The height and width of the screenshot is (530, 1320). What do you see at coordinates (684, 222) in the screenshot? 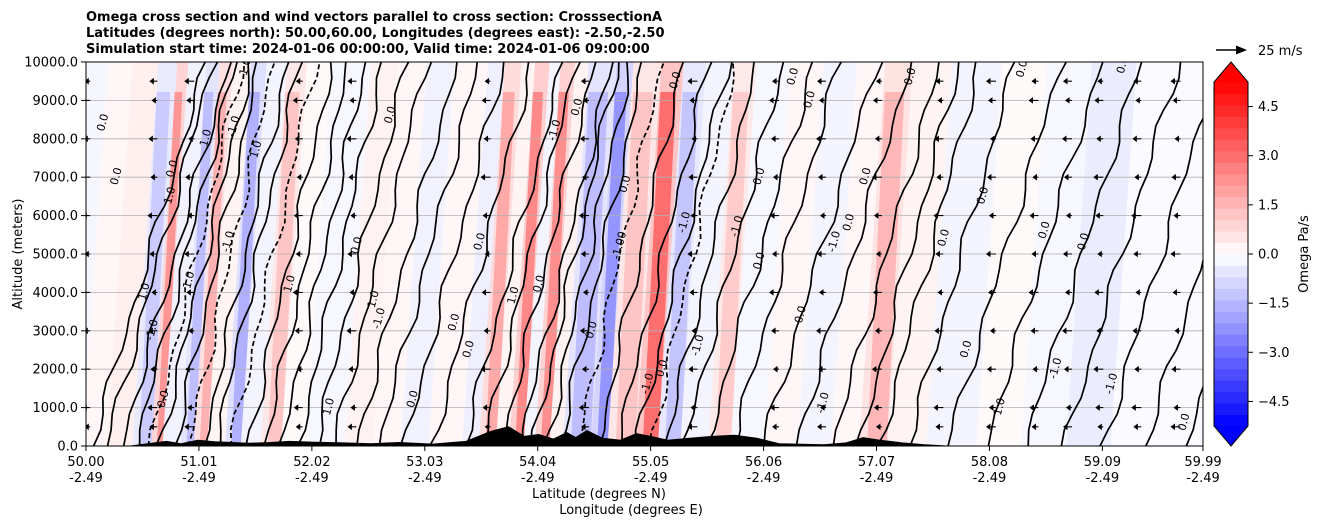
I see `contour-label-33: -1.0` at bounding box center [684, 222].